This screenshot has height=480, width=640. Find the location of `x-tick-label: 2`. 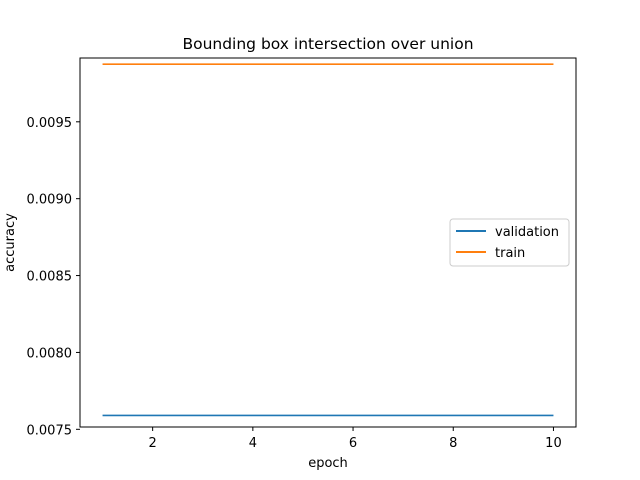

x-tick-label: 2 is located at coordinates (153, 443).